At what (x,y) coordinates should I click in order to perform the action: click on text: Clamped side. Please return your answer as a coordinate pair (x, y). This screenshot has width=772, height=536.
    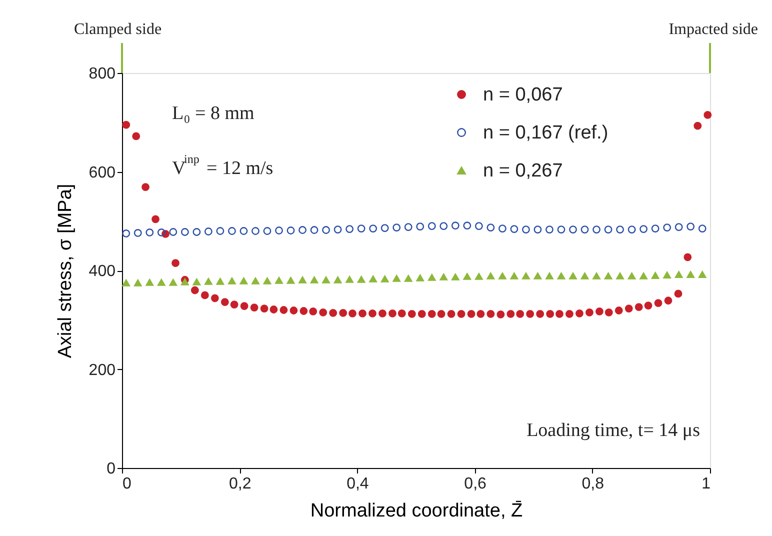
    Looking at the image, I should click on (118, 29).